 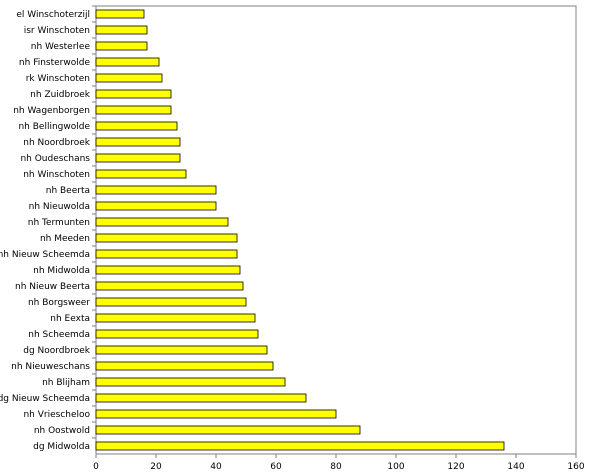 I want to click on category-label: el Winschoterzijl, so click(x=53, y=15).